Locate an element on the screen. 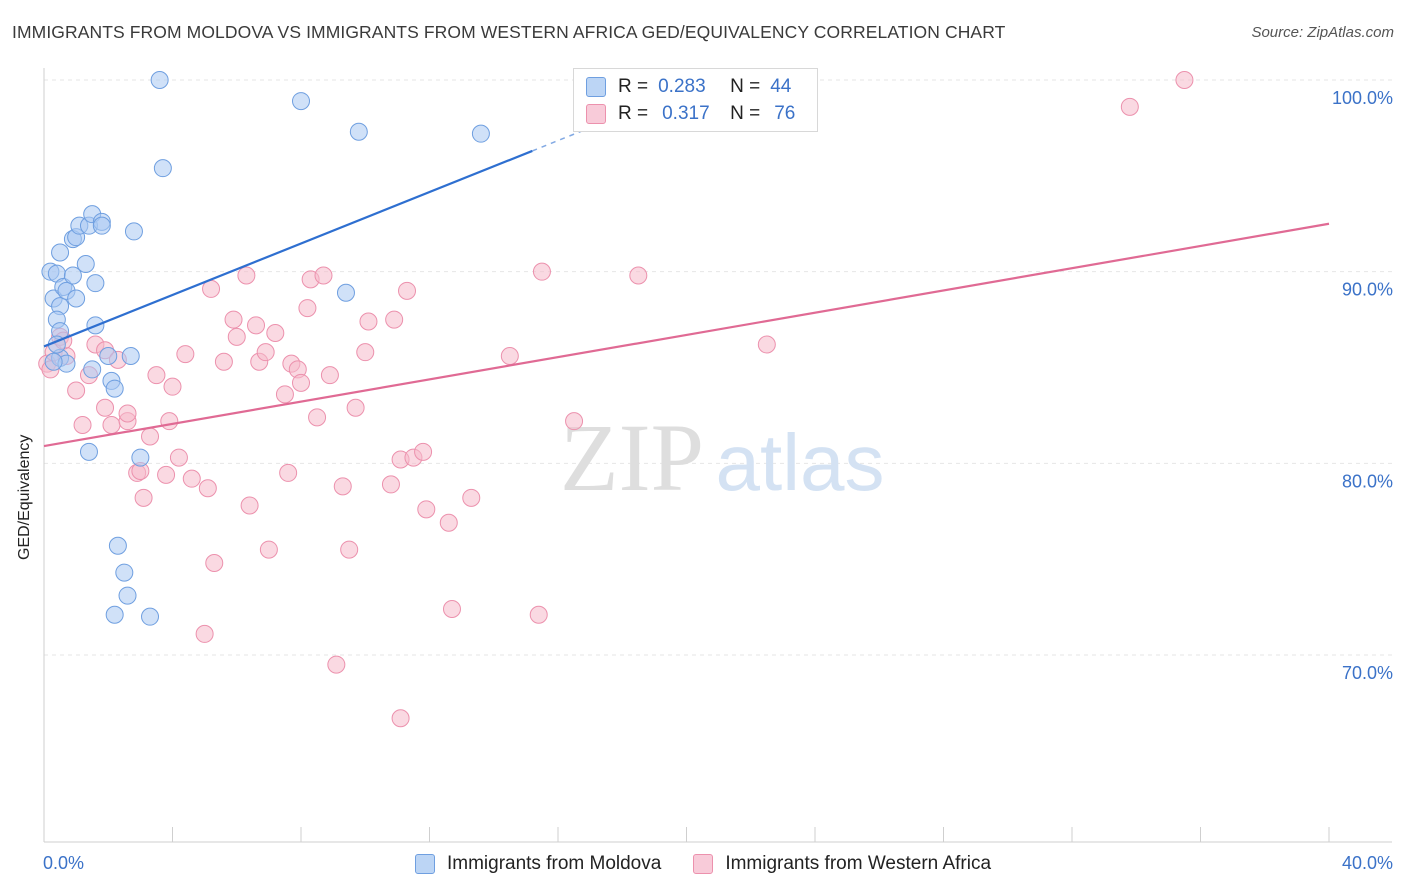 The width and height of the screenshot is (1406, 892). bottom-legend-item-moldova: Immigrants from Moldova is located at coordinates (538, 864).